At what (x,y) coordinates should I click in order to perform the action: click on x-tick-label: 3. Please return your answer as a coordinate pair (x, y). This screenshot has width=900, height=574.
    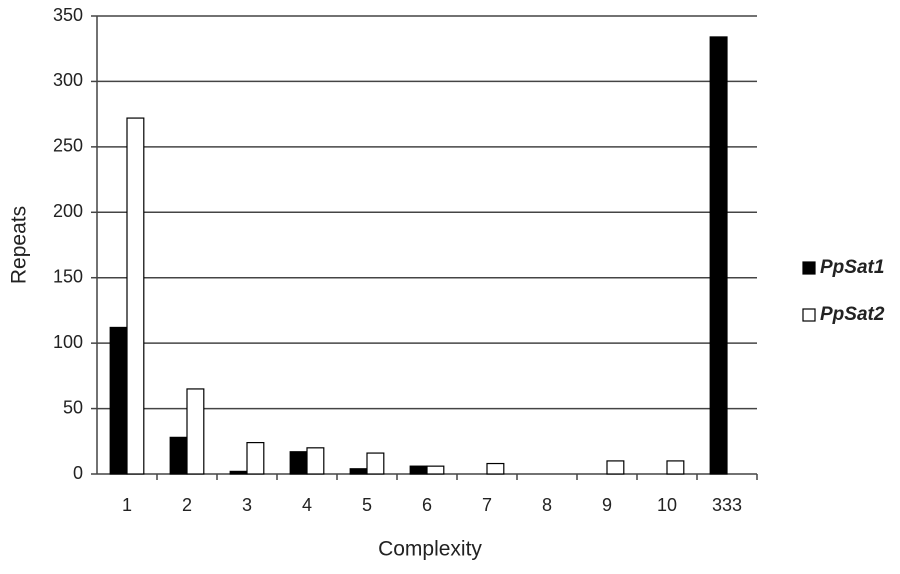
    Looking at the image, I should click on (247, 505).